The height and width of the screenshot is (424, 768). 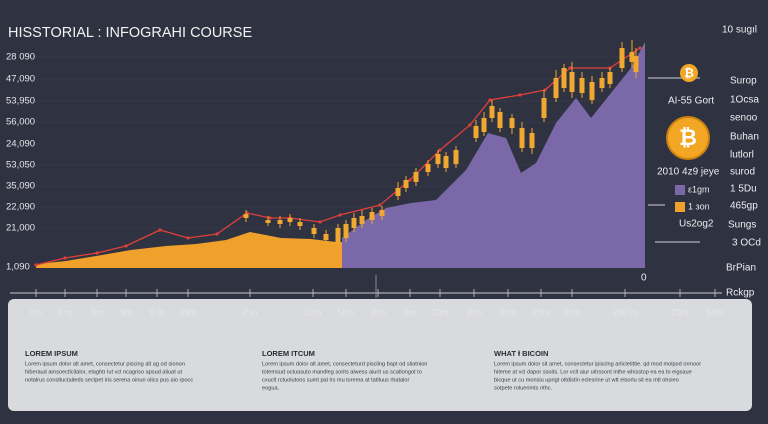 What do you see at coordinates (740, 293) in the screenshot?
I see `annotation: Rckgp` at bounding box center [740, 293].